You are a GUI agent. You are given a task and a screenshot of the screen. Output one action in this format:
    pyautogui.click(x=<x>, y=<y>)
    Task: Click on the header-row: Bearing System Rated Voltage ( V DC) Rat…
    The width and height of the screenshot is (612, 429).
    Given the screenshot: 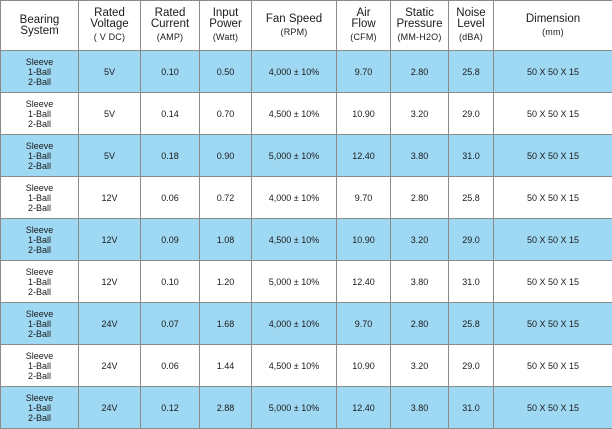 What is the action you would take?
    pyautogui.click(x=306, y=26)
    